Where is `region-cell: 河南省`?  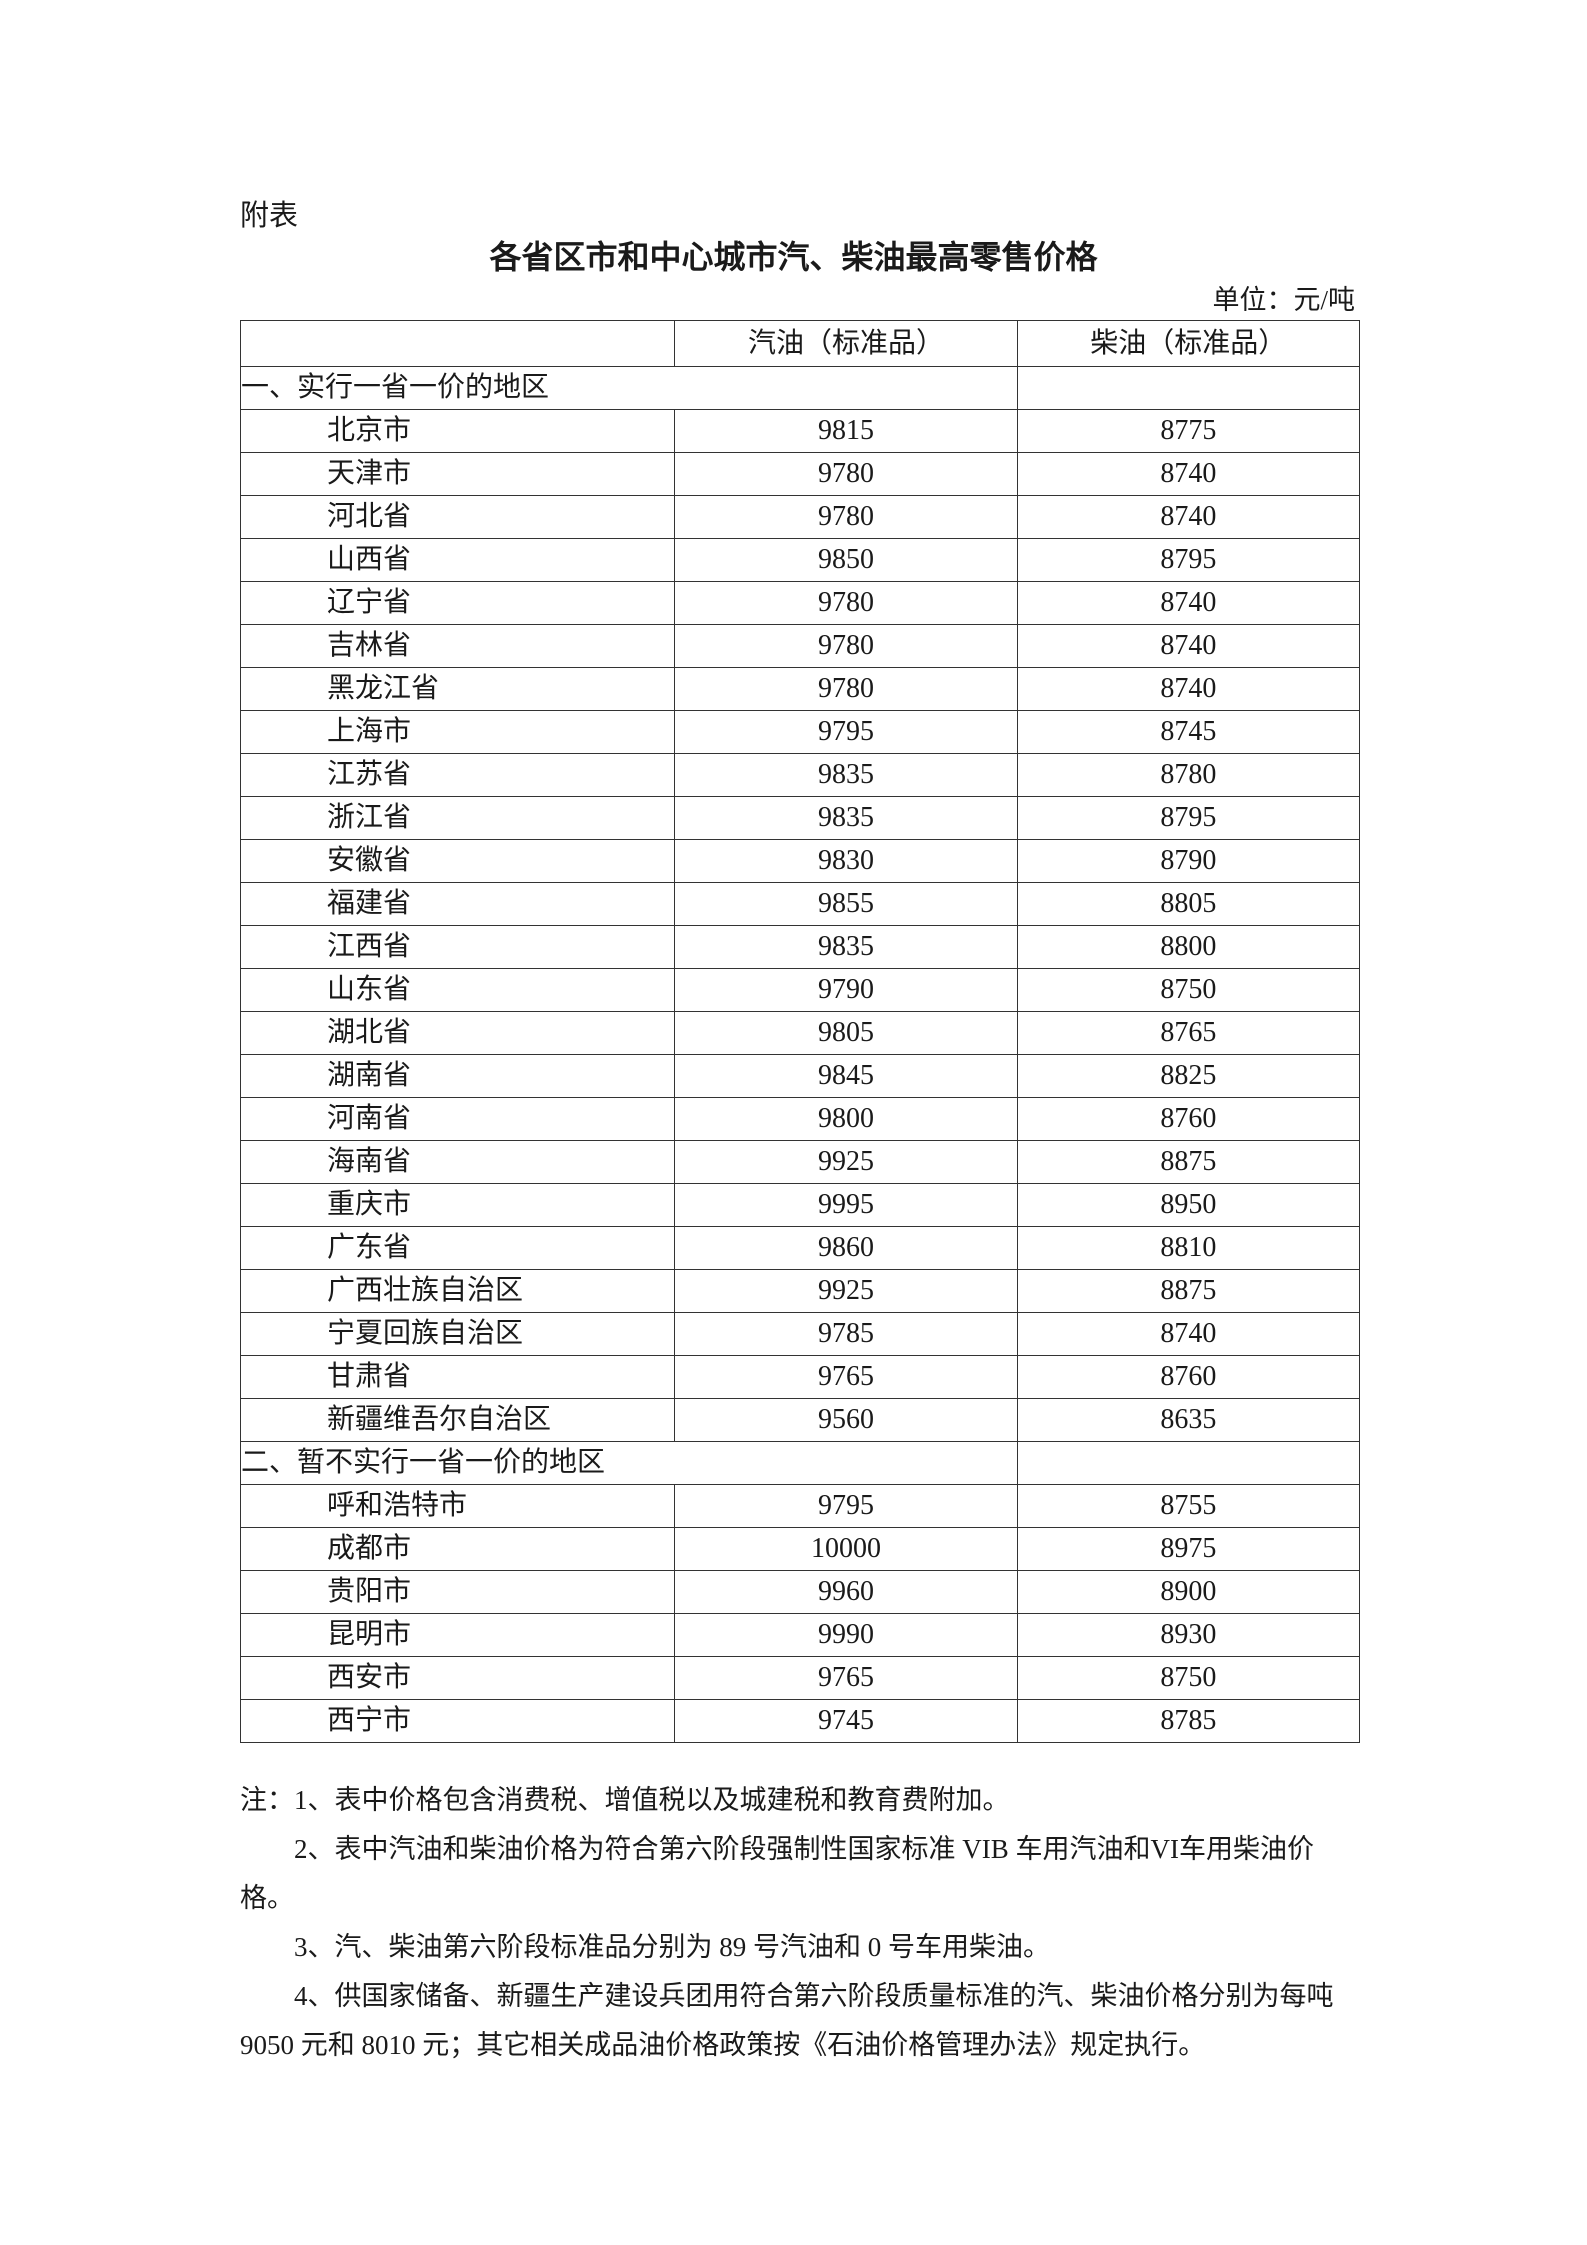 region-cell: 河南省 is located at coordinates (457, 1119).